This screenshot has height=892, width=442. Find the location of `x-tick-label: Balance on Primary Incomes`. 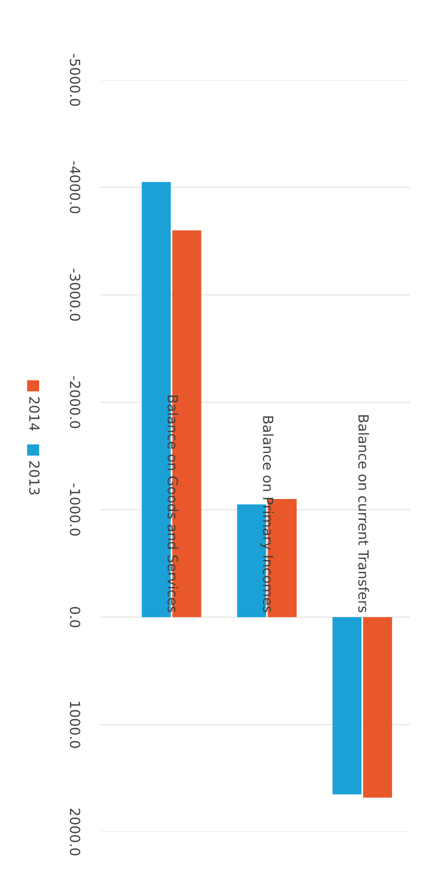

x-tick-label: Balance on Primary Incomes is located at coordinates (267, 514).